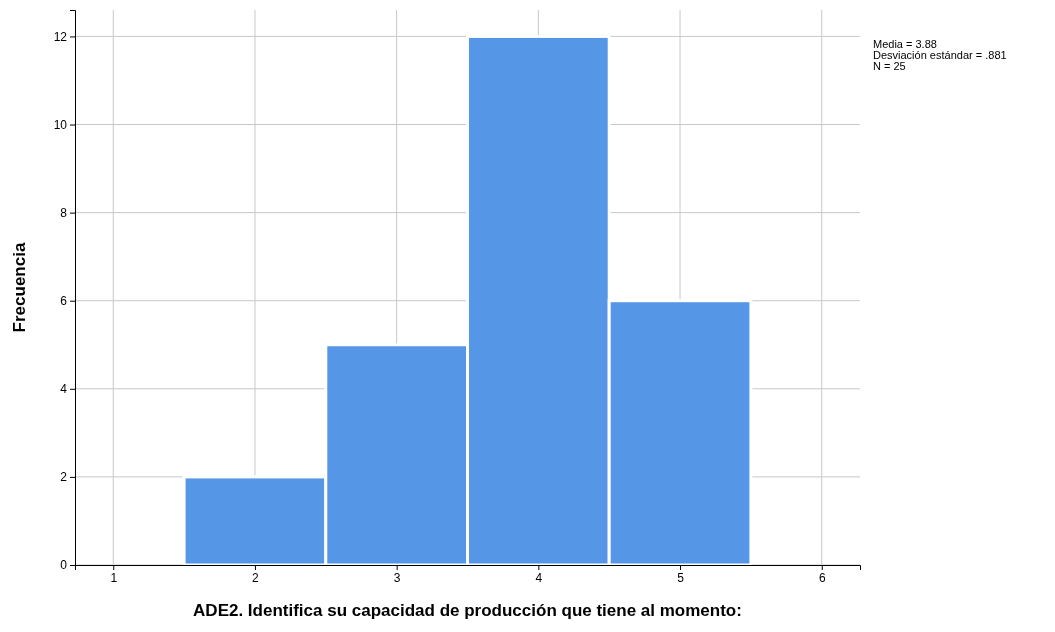  Describe the element at coordinates (19, 287) in the screenshot. I see `y-axis-title: Frecuencia` at that location.